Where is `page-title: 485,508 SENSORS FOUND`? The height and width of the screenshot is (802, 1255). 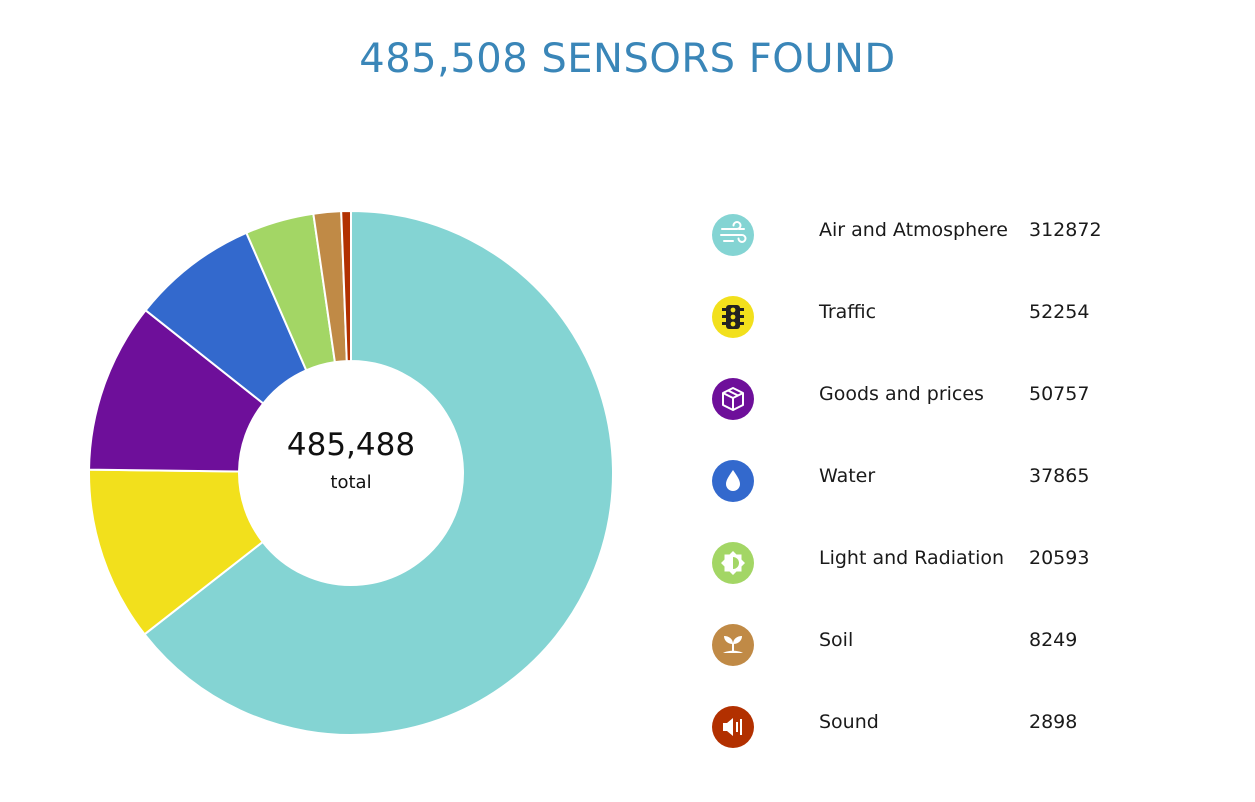
page-title: 485,508 SENSORS FOUND is located at coordinates (627, 59).